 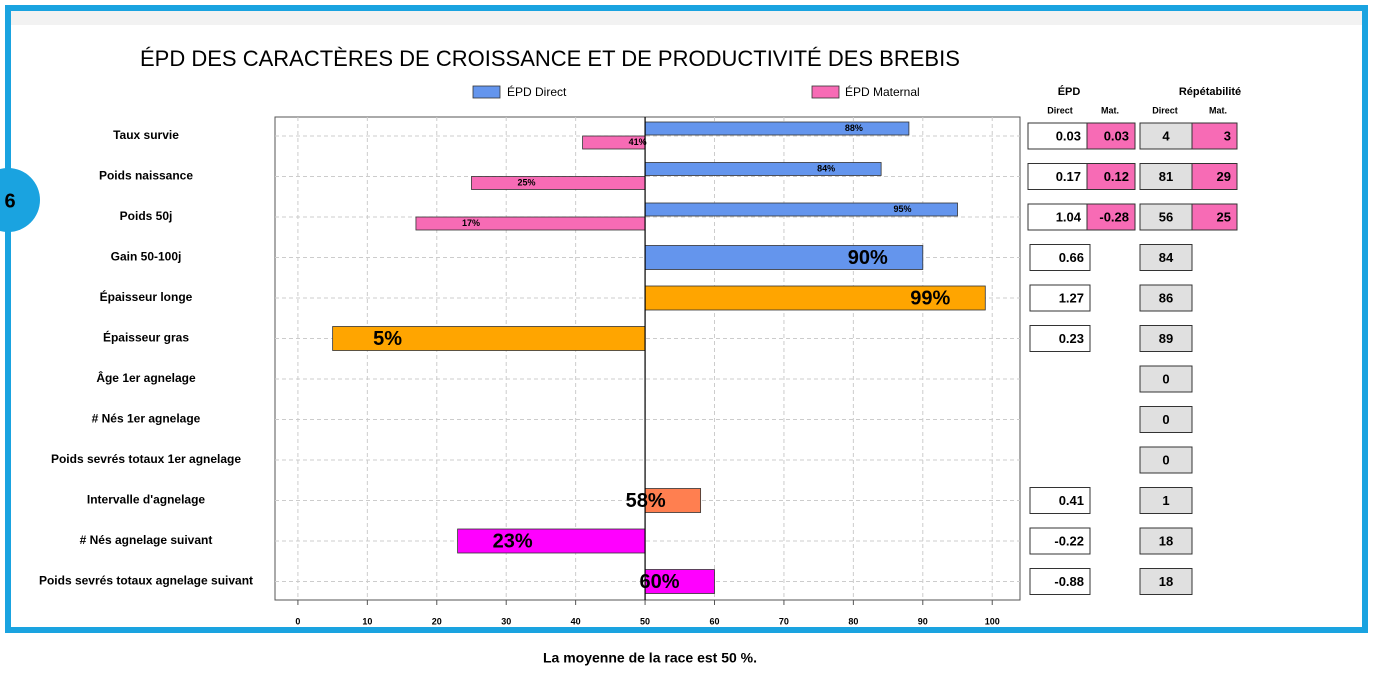 I want to click on table-value: 89, so click(x=1166, y=338).